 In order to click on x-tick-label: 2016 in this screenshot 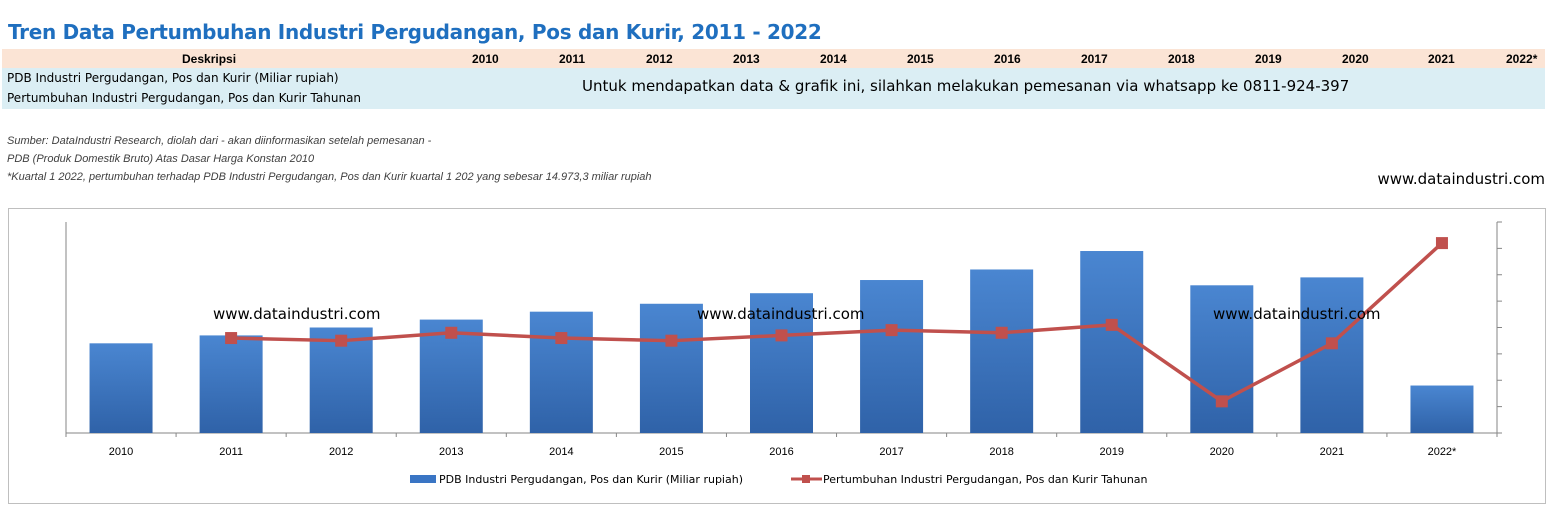, I will do `click(781, 452)`.